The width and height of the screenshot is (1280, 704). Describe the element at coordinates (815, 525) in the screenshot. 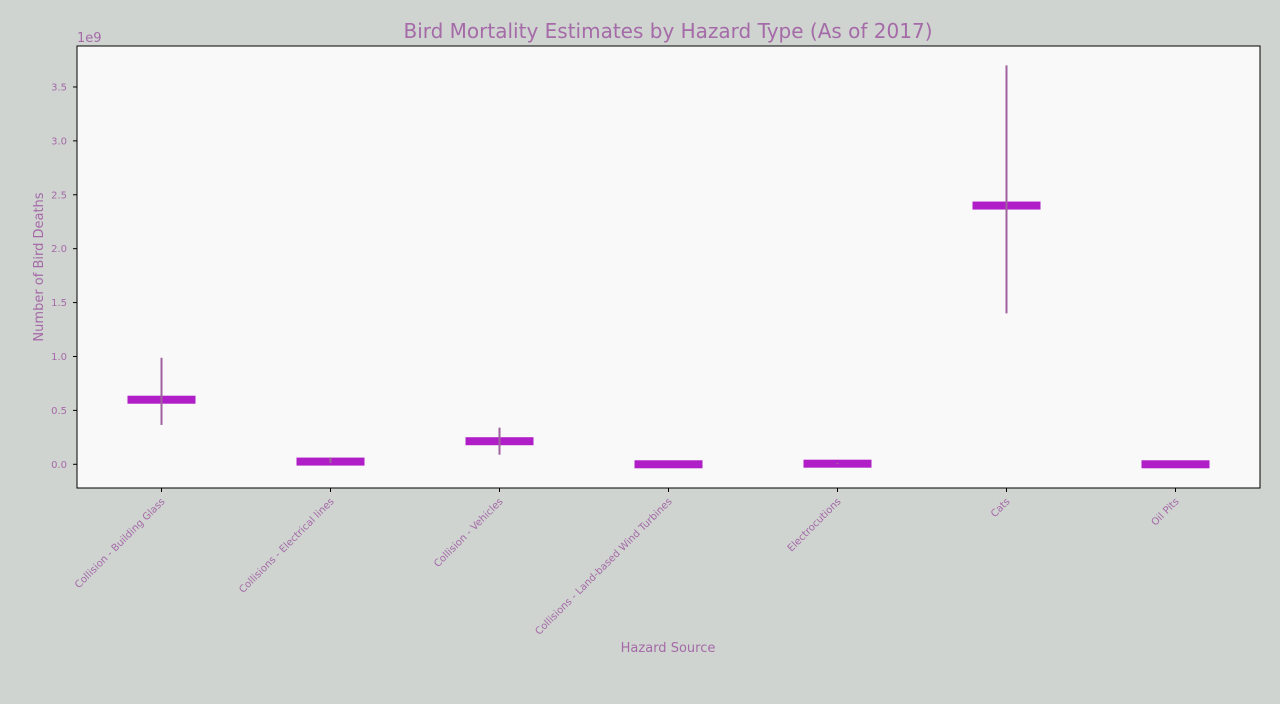

I see `x-tick-label: Electrocutions` at that location.